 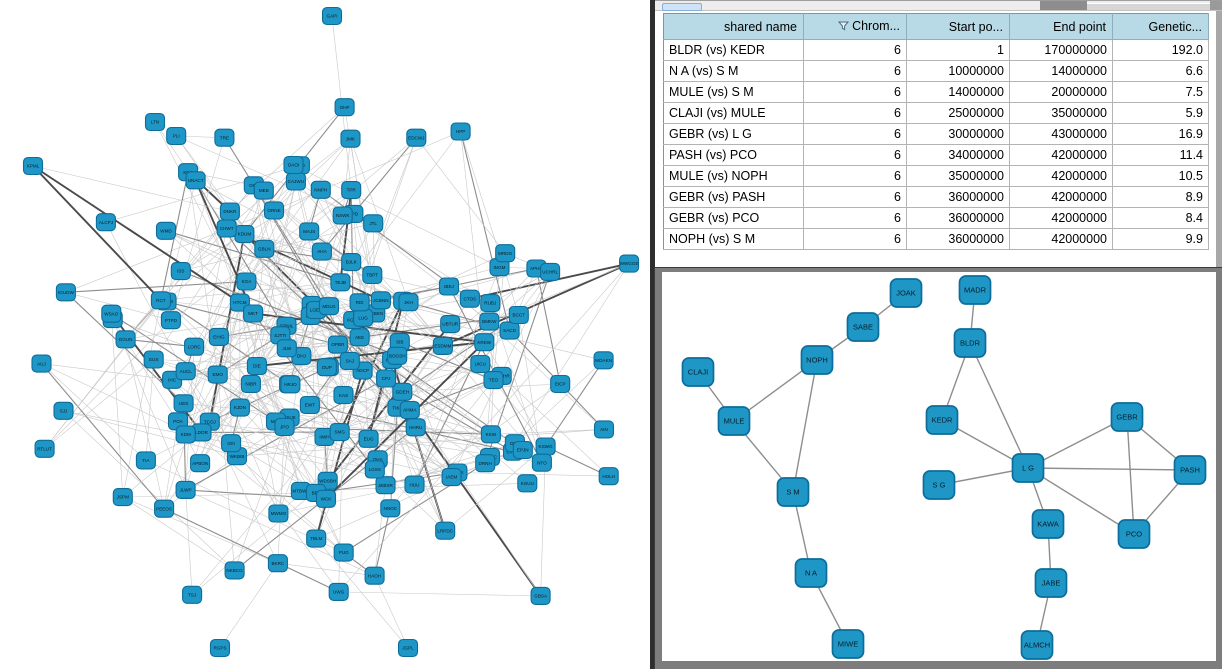 I want to click on graph-node: CPJ, so click(x=386, y=378).